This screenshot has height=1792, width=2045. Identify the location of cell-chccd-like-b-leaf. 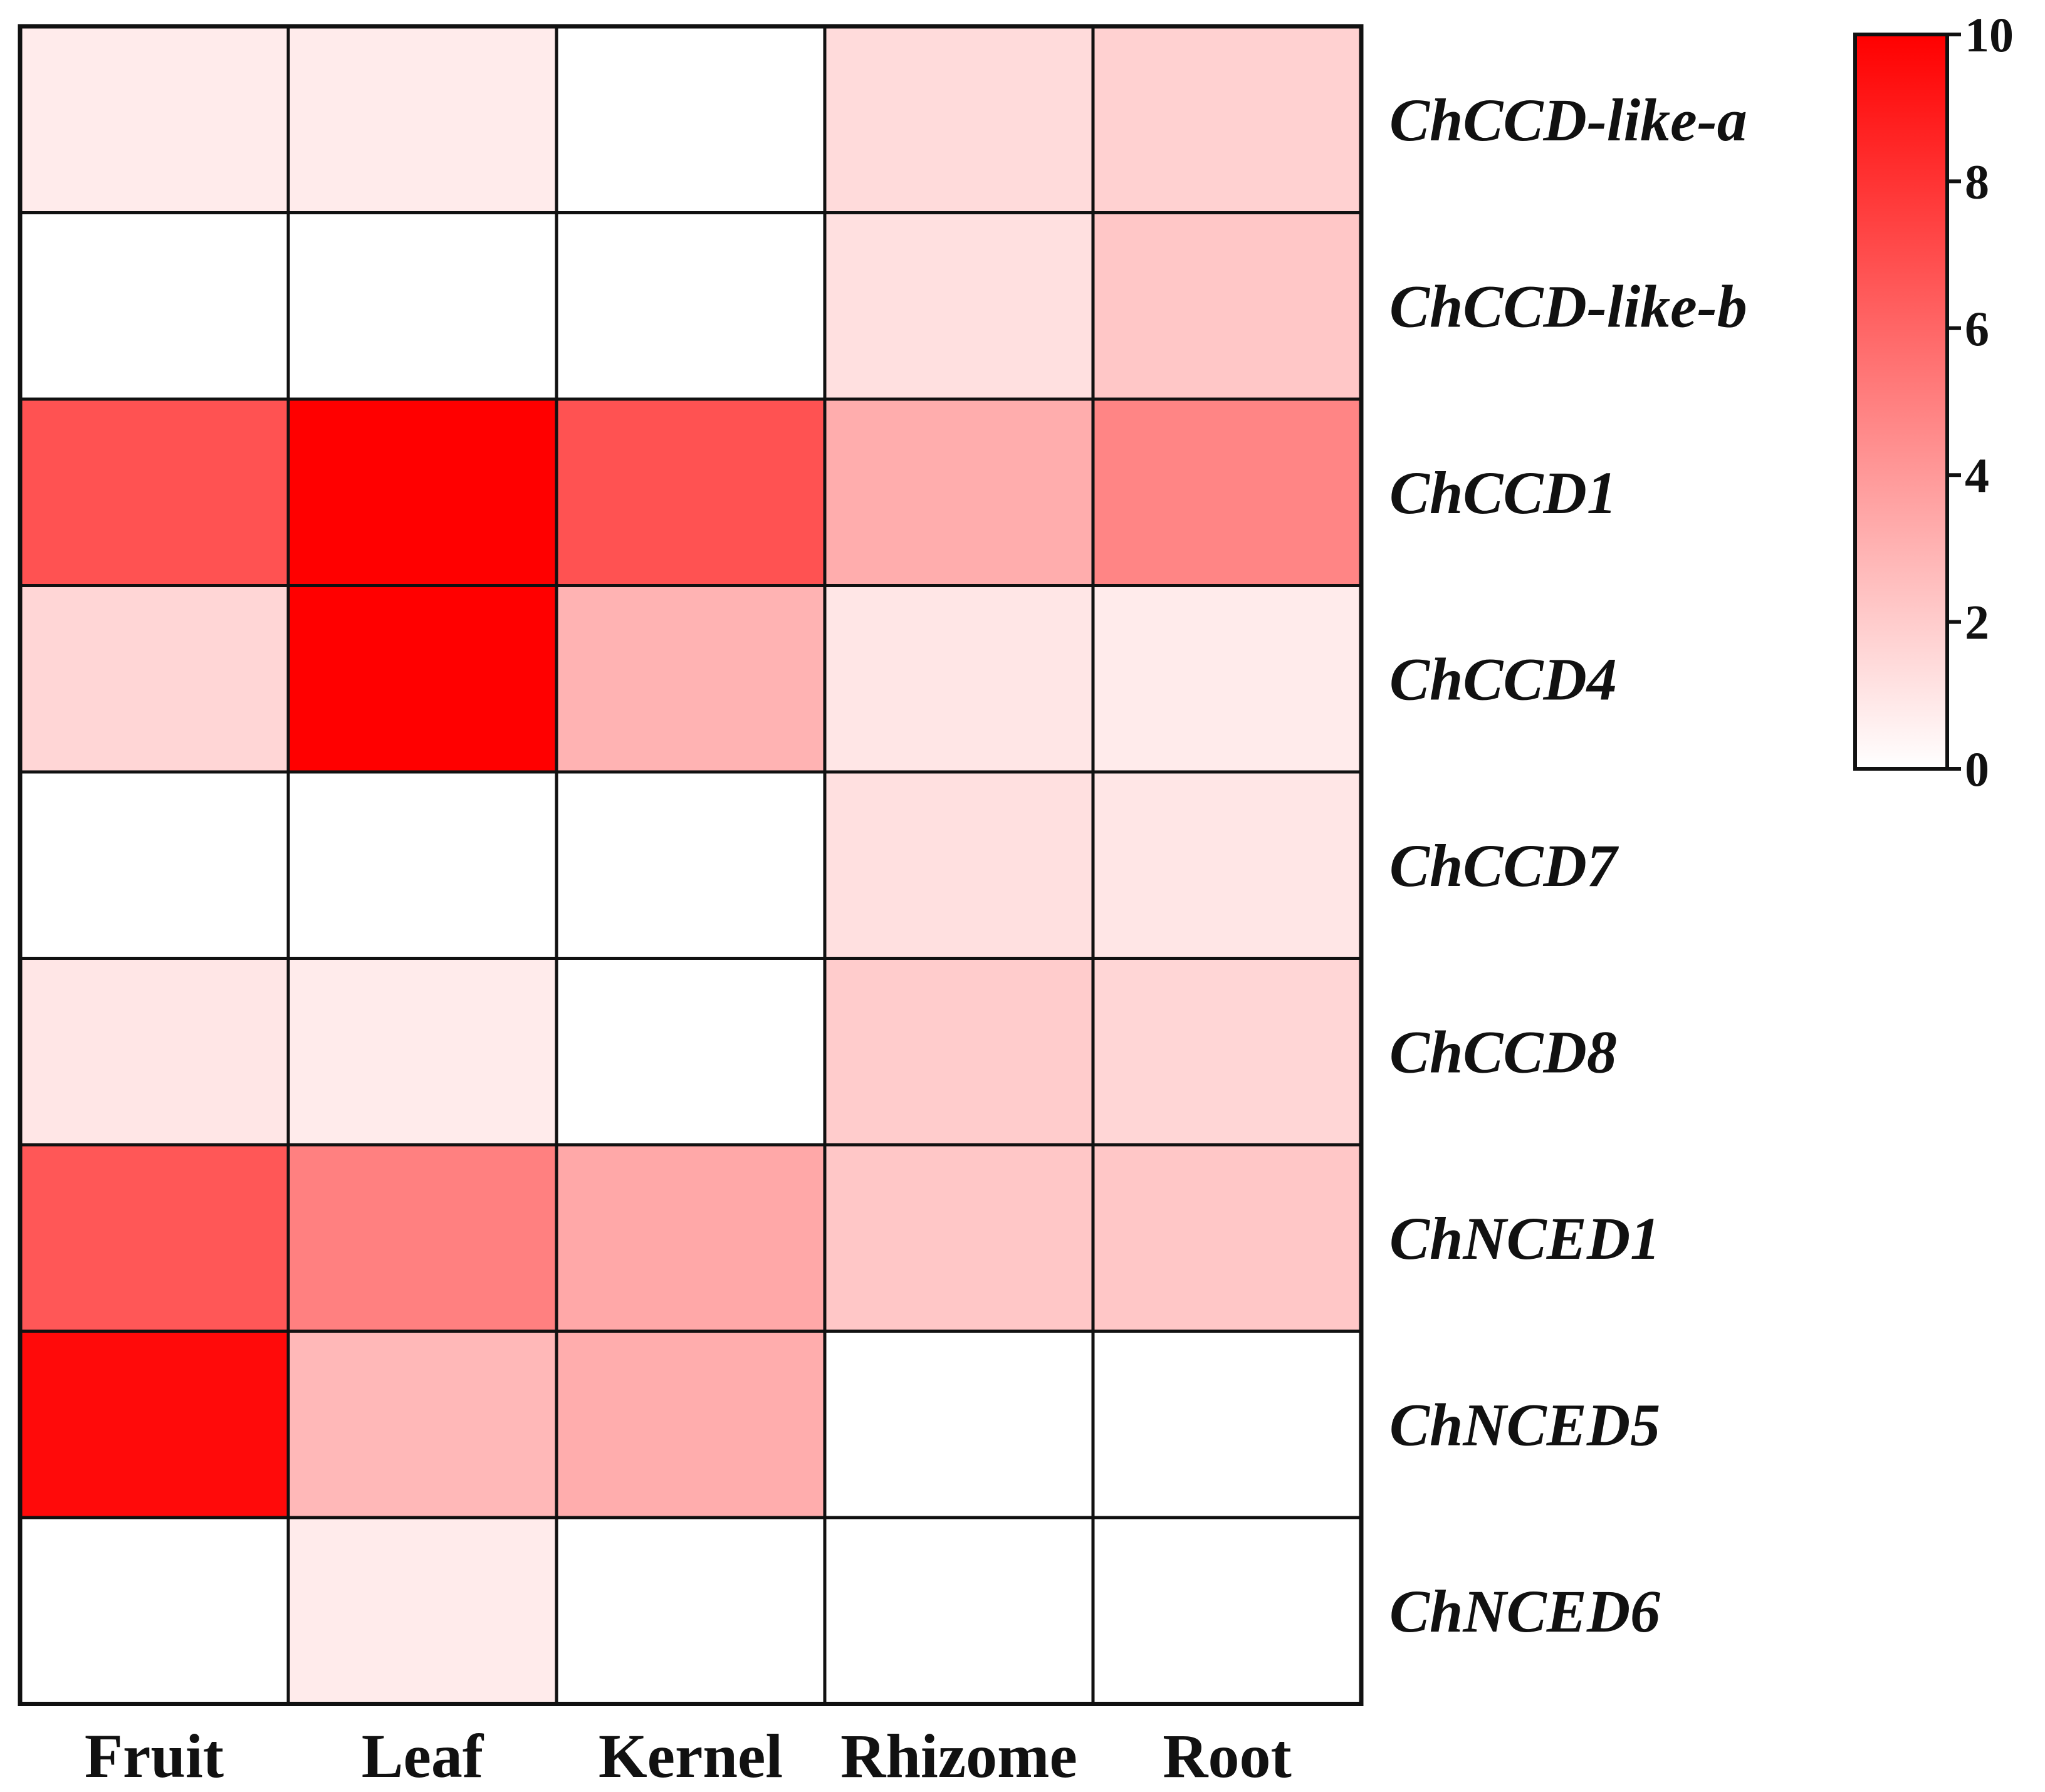
(422, 306).